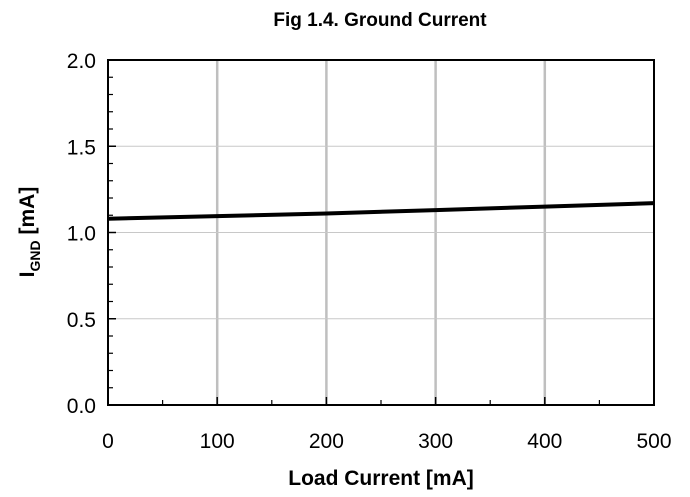  Describe the element at coordinates (81, 147) in the screenshot. I see `y-tick-label: 1.5` at that location.